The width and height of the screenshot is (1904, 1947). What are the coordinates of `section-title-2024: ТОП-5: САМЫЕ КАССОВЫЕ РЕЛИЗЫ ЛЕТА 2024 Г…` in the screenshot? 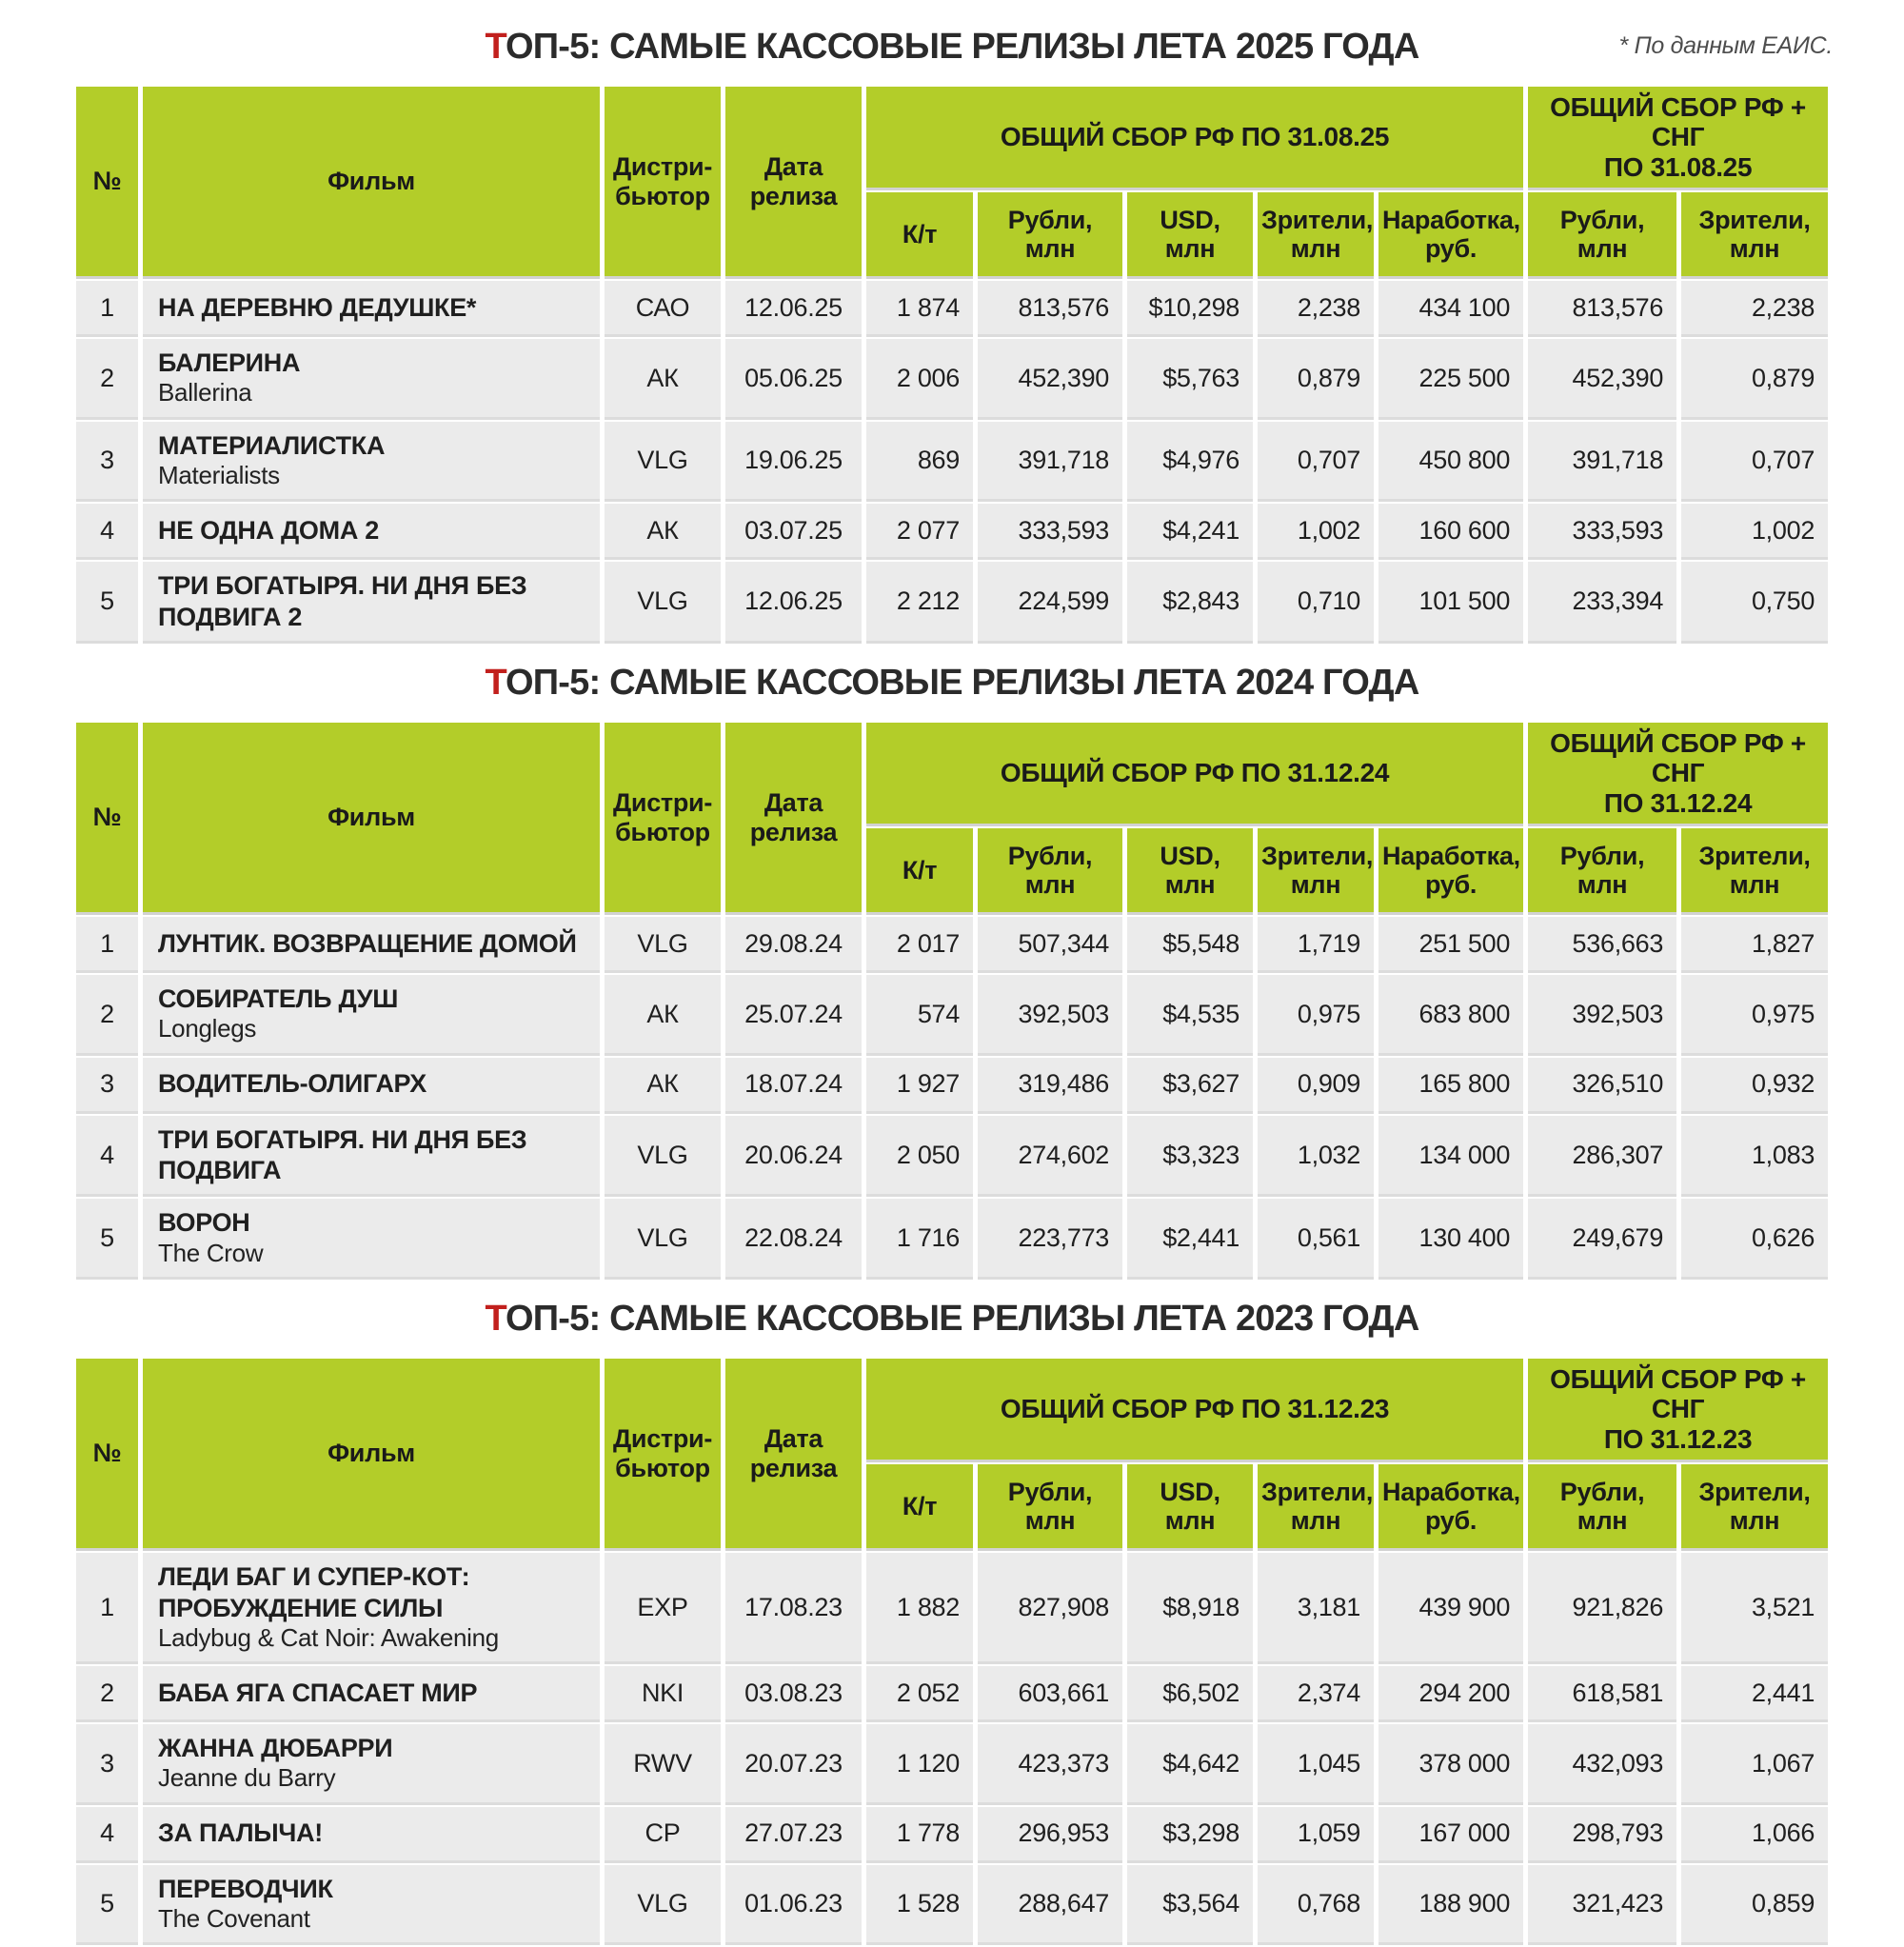 It's located at (953, 682).